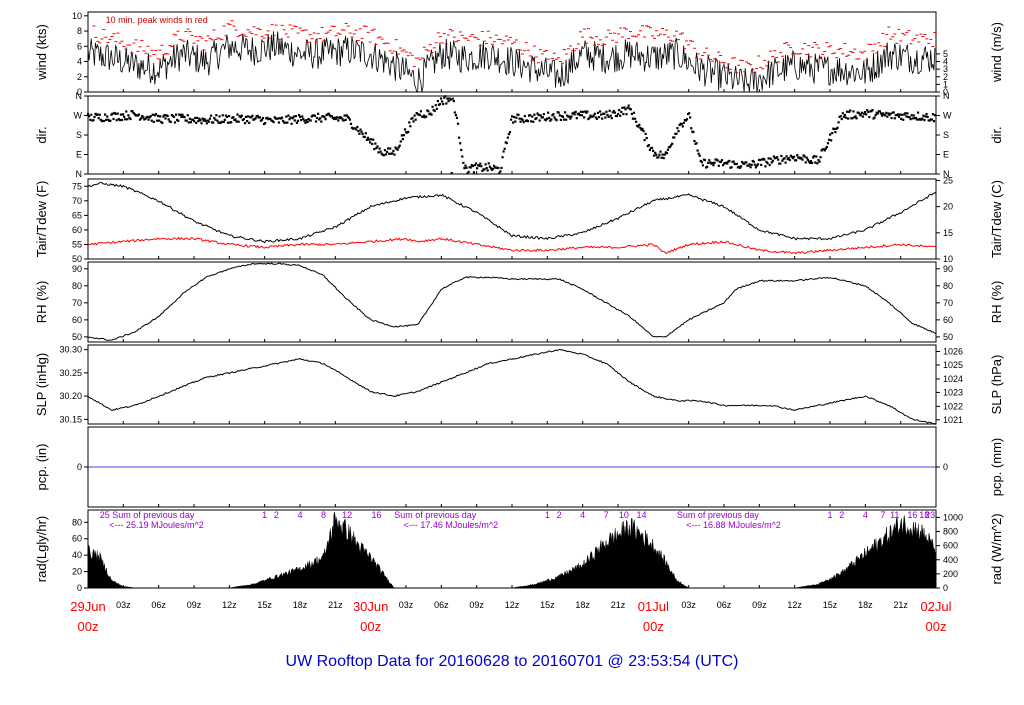  Describe the element at coordinates (79, 92) in the screenshot. I see `wind-left-tick-label: 0` at that location.